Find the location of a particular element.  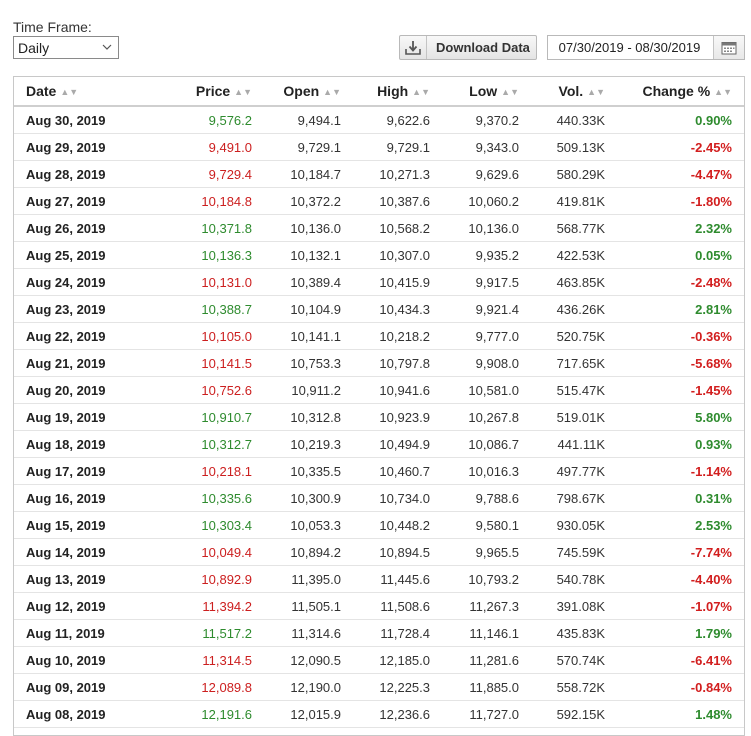

cell-price: 10,141.5 is located at coordinates (204, 363).